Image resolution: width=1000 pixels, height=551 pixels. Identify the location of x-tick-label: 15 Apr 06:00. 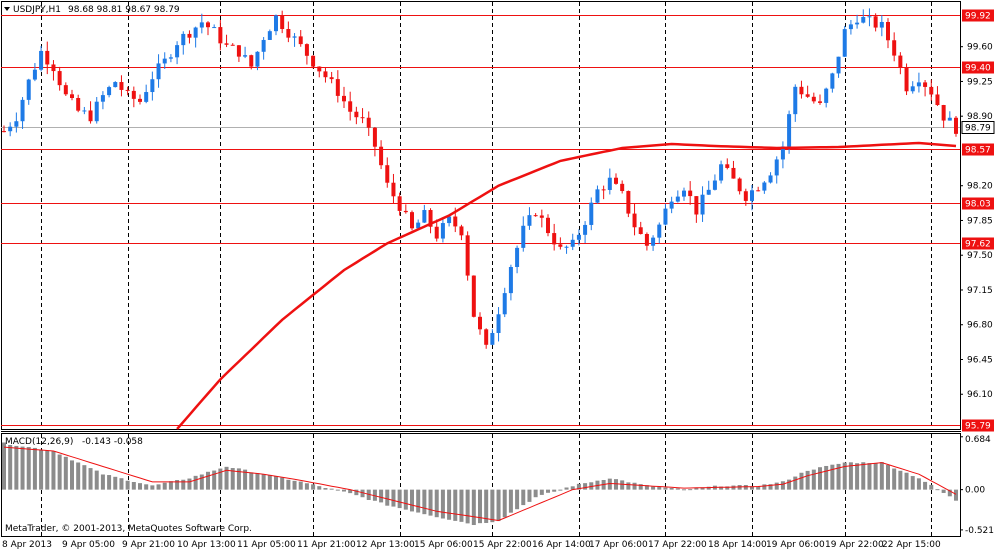
(443, 545).